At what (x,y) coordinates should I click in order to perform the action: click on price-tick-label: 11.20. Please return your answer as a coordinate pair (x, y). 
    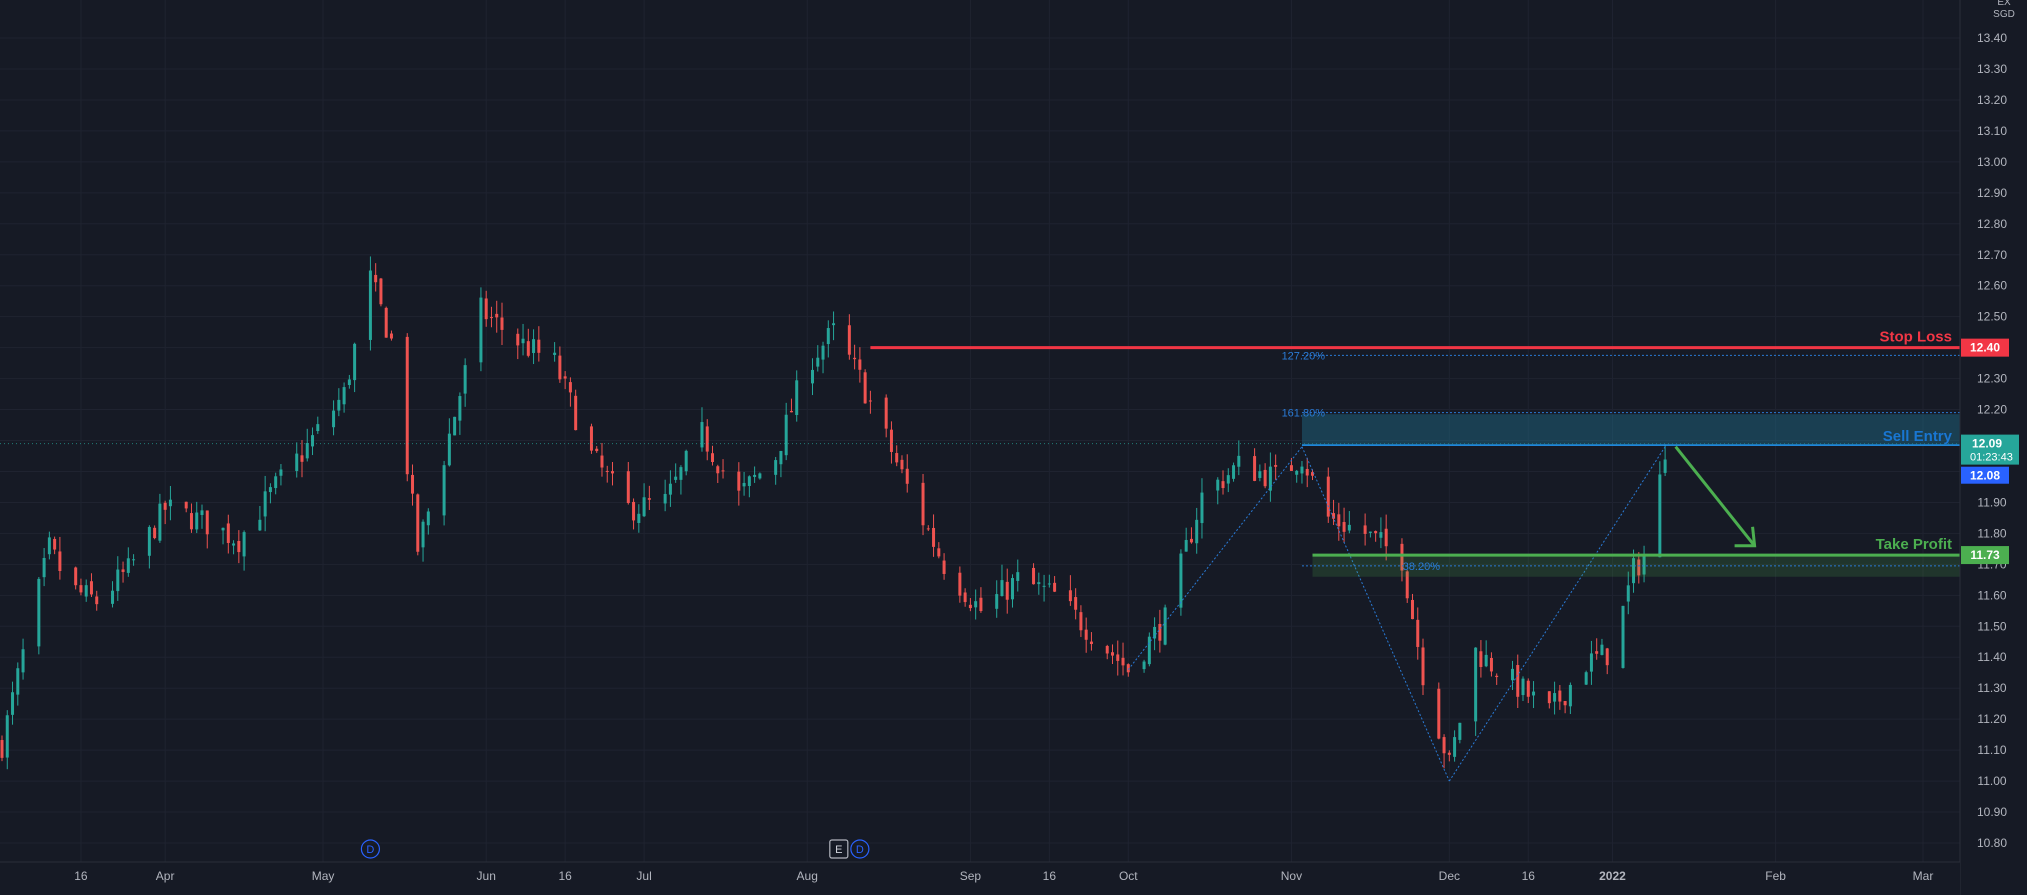
    Looking at the image, I should click on (1991, 719).